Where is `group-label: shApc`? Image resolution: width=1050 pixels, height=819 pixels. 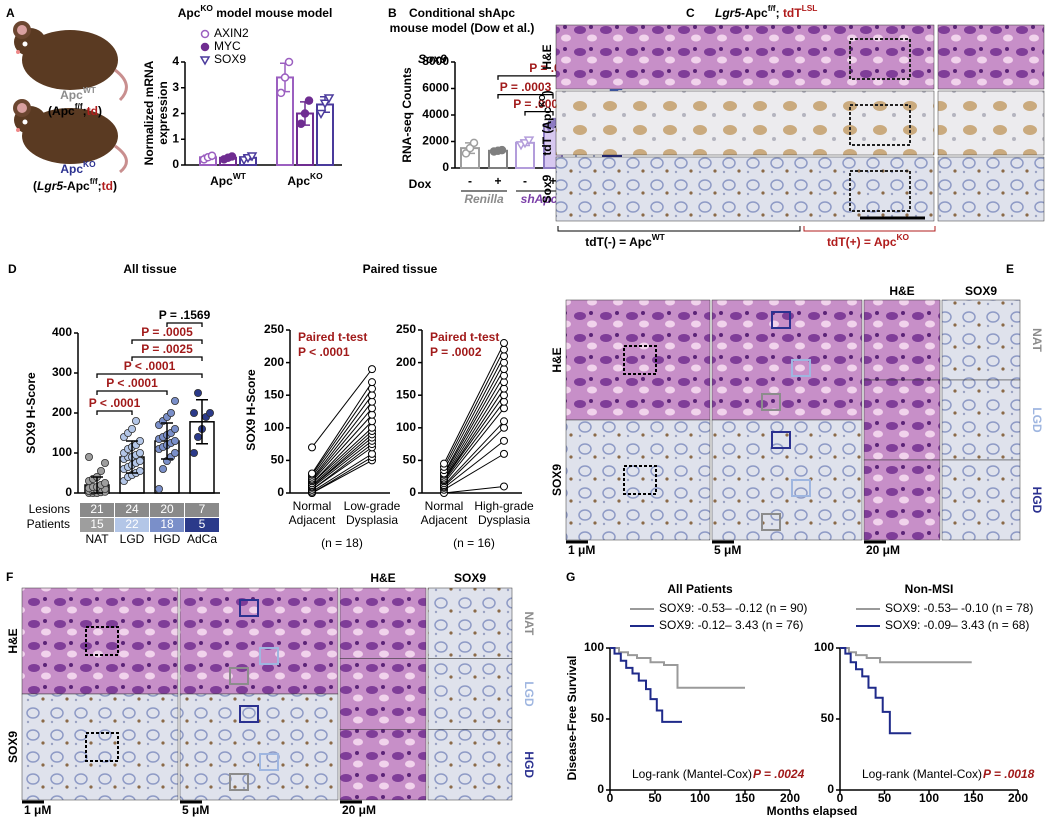
group-label: shApc is located at coordinates (539, 199).